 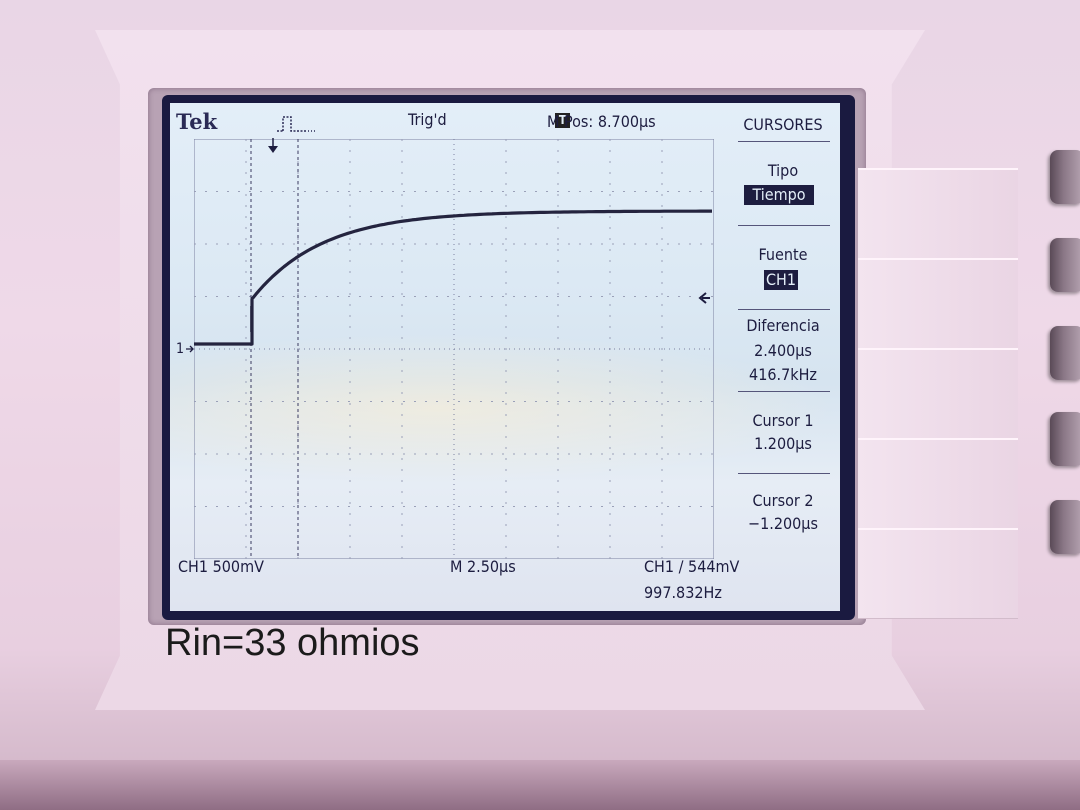 What do you see at coordinates (781, 280) in the screenshot?
I see `fuente-value: CH1` at bounding box center [781, 280].